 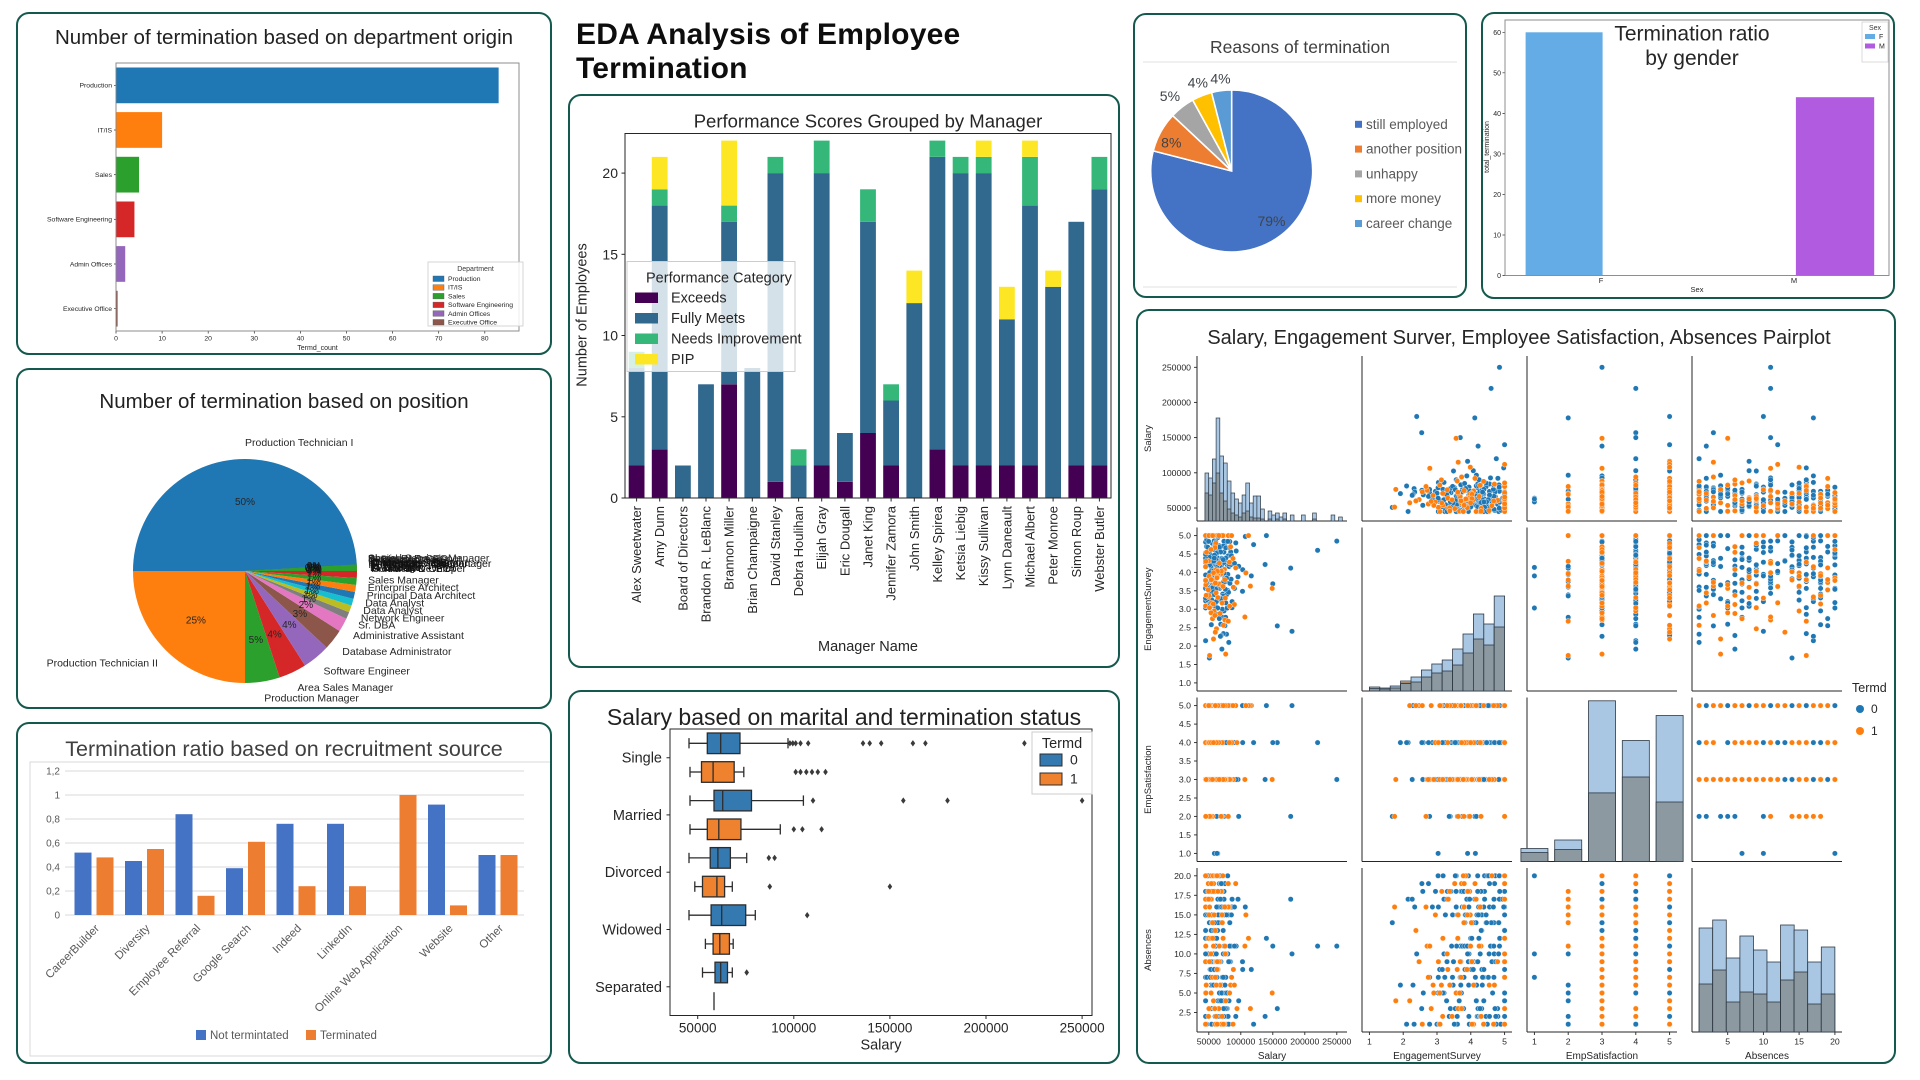 I want to click on svg-text: IT Director, so click(x=392, y=560).